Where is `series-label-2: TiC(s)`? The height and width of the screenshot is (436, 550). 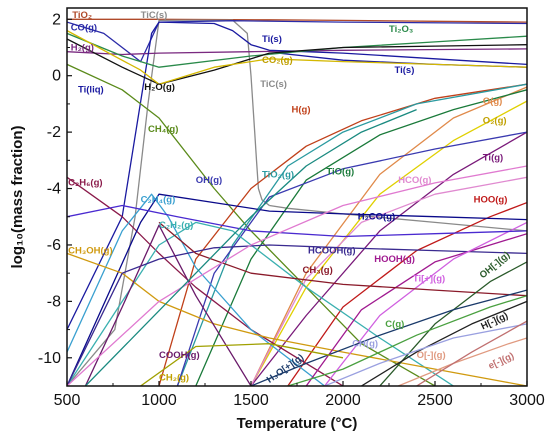 series-label-2: TiC(s) is located at coordinates (273, 84).